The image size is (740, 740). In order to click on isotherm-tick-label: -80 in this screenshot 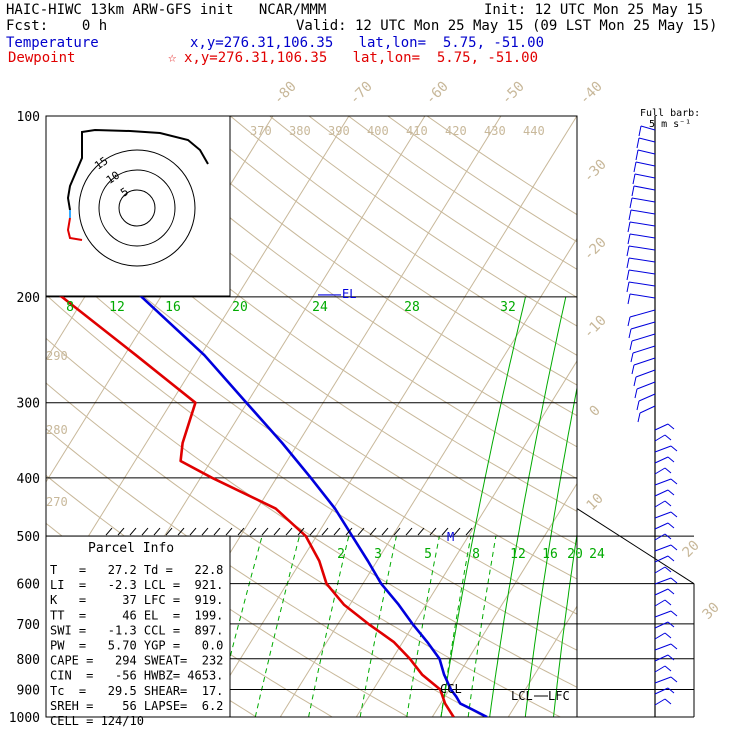, I will do `click(285, 93)`.